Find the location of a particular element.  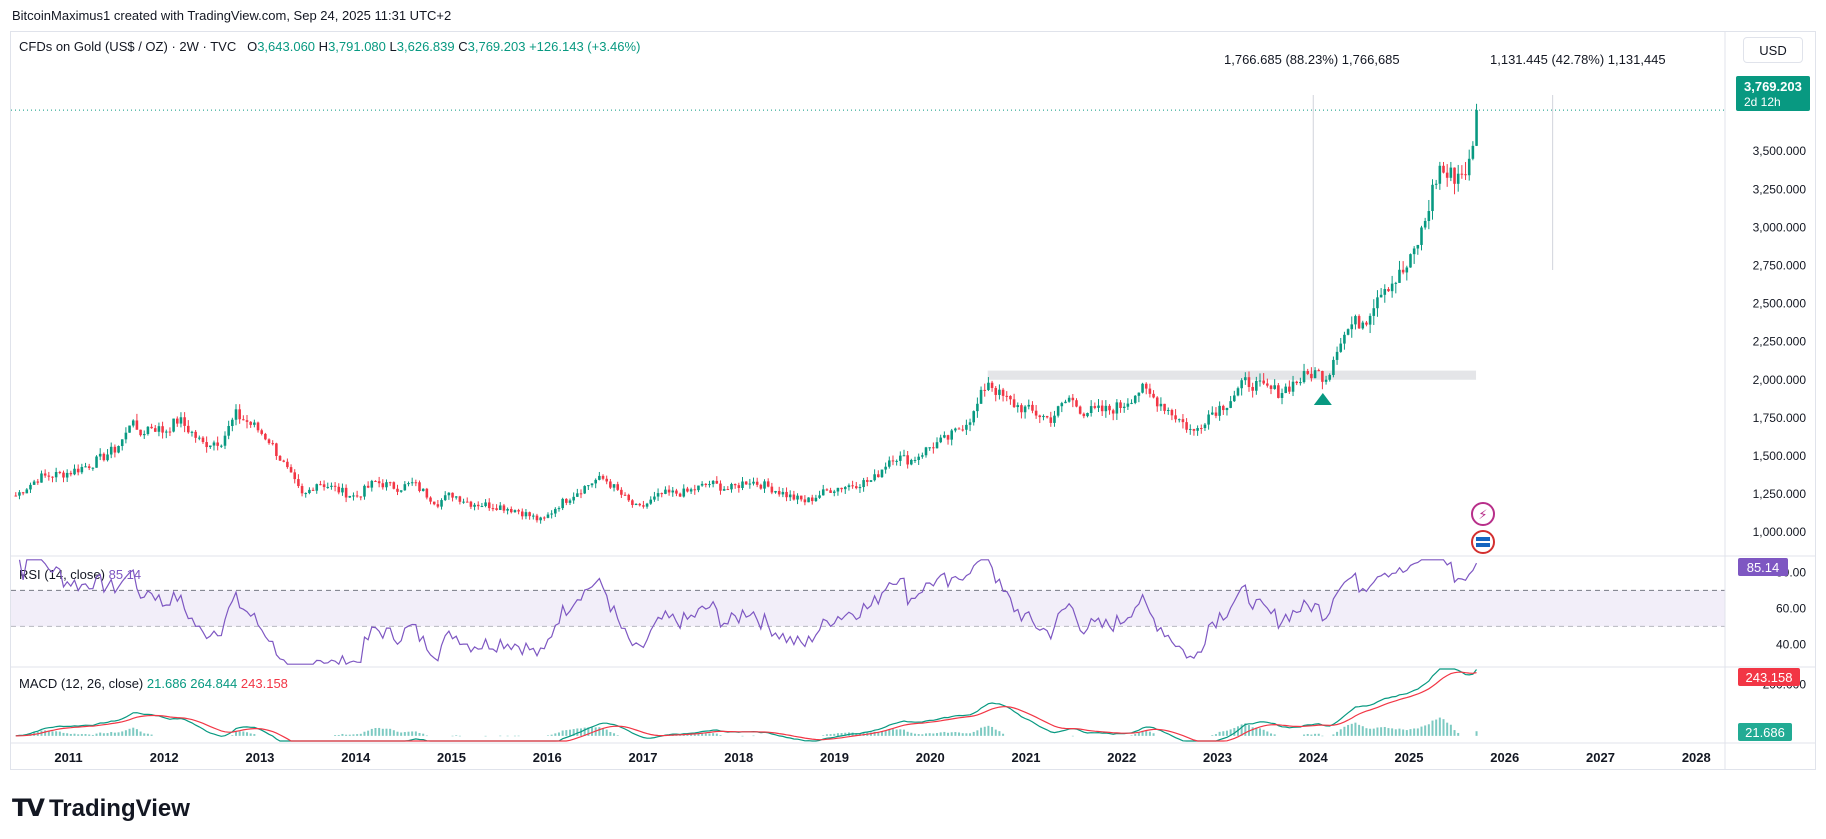

event-icons: ⚡ is located at coordinates (1483, 528).